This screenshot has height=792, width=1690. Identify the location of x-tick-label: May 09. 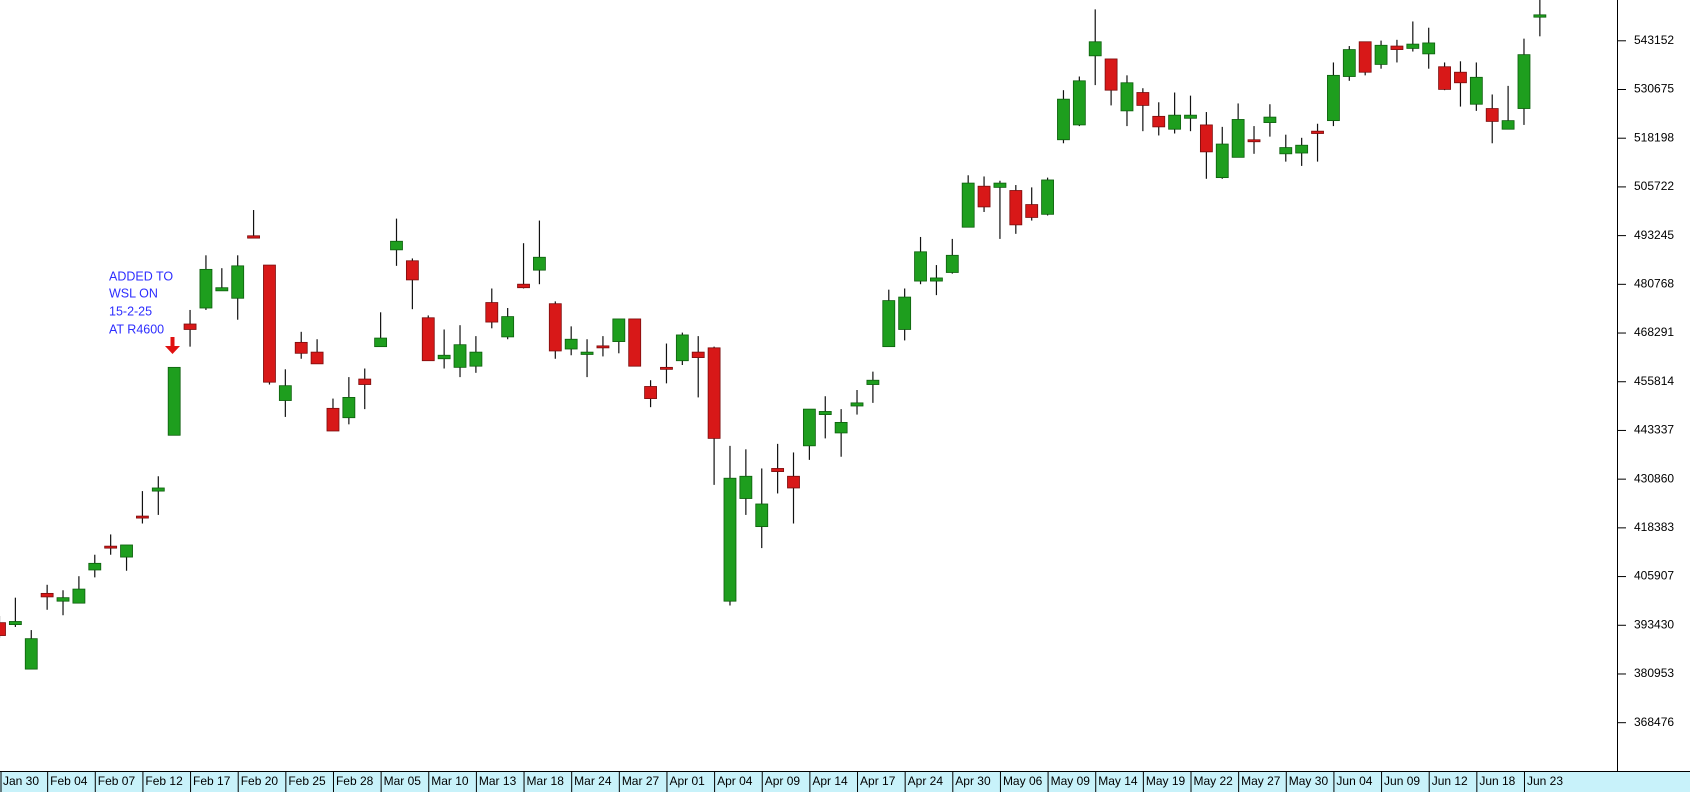
(1071, 781).